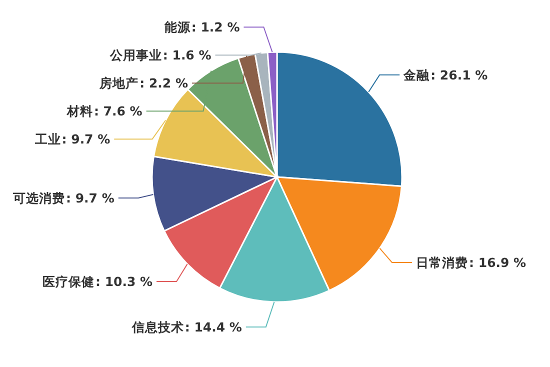 This screenshot has height=367, width=550. I want to click on data-label: : 1.2 %, so click(215, 26).